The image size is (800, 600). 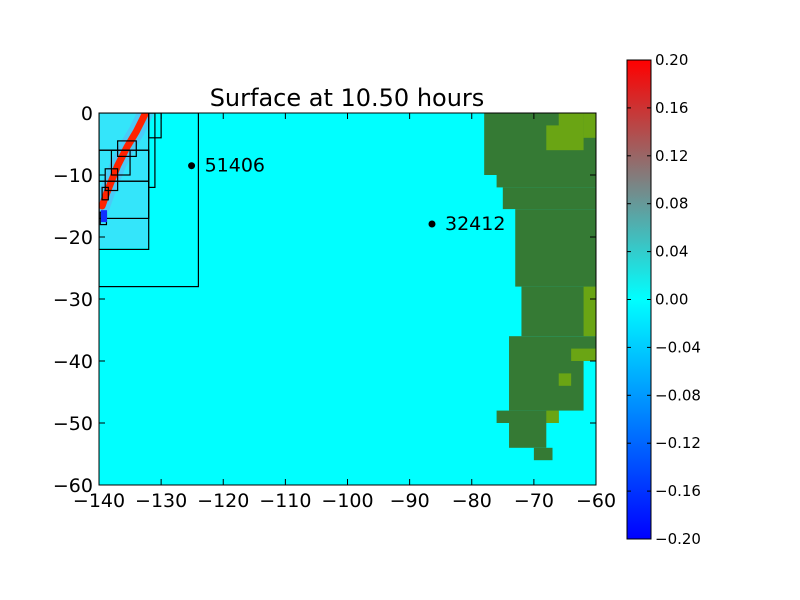 What do you see at coordinates (103, 216) in the screenshot?
I see `negative-trough` at bounding box center [103, 216].